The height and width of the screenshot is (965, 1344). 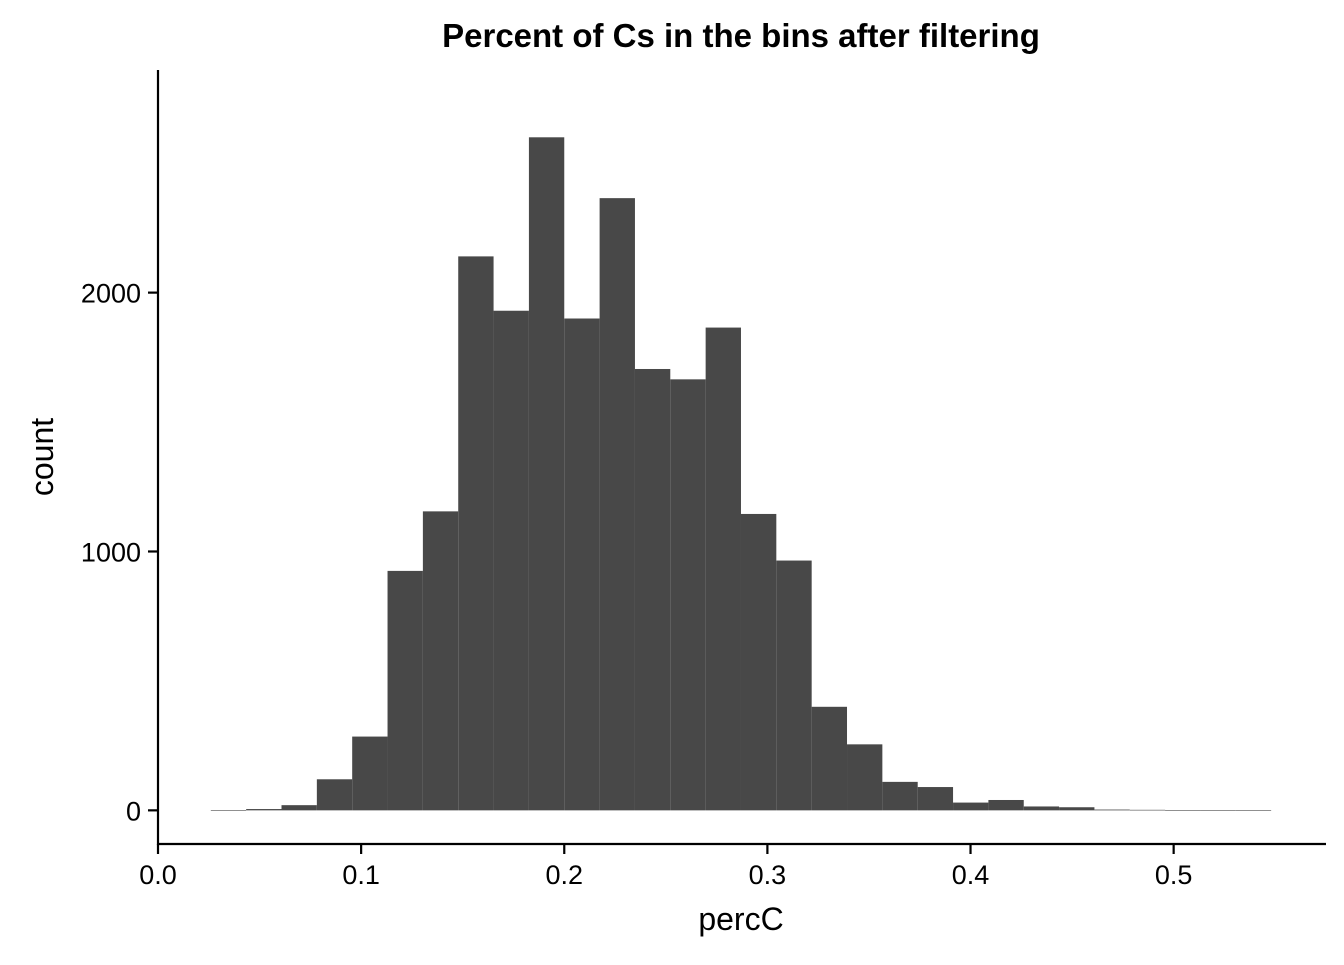 I want to click on x-tick-label: 0.5, so click(x=1174, y=875).